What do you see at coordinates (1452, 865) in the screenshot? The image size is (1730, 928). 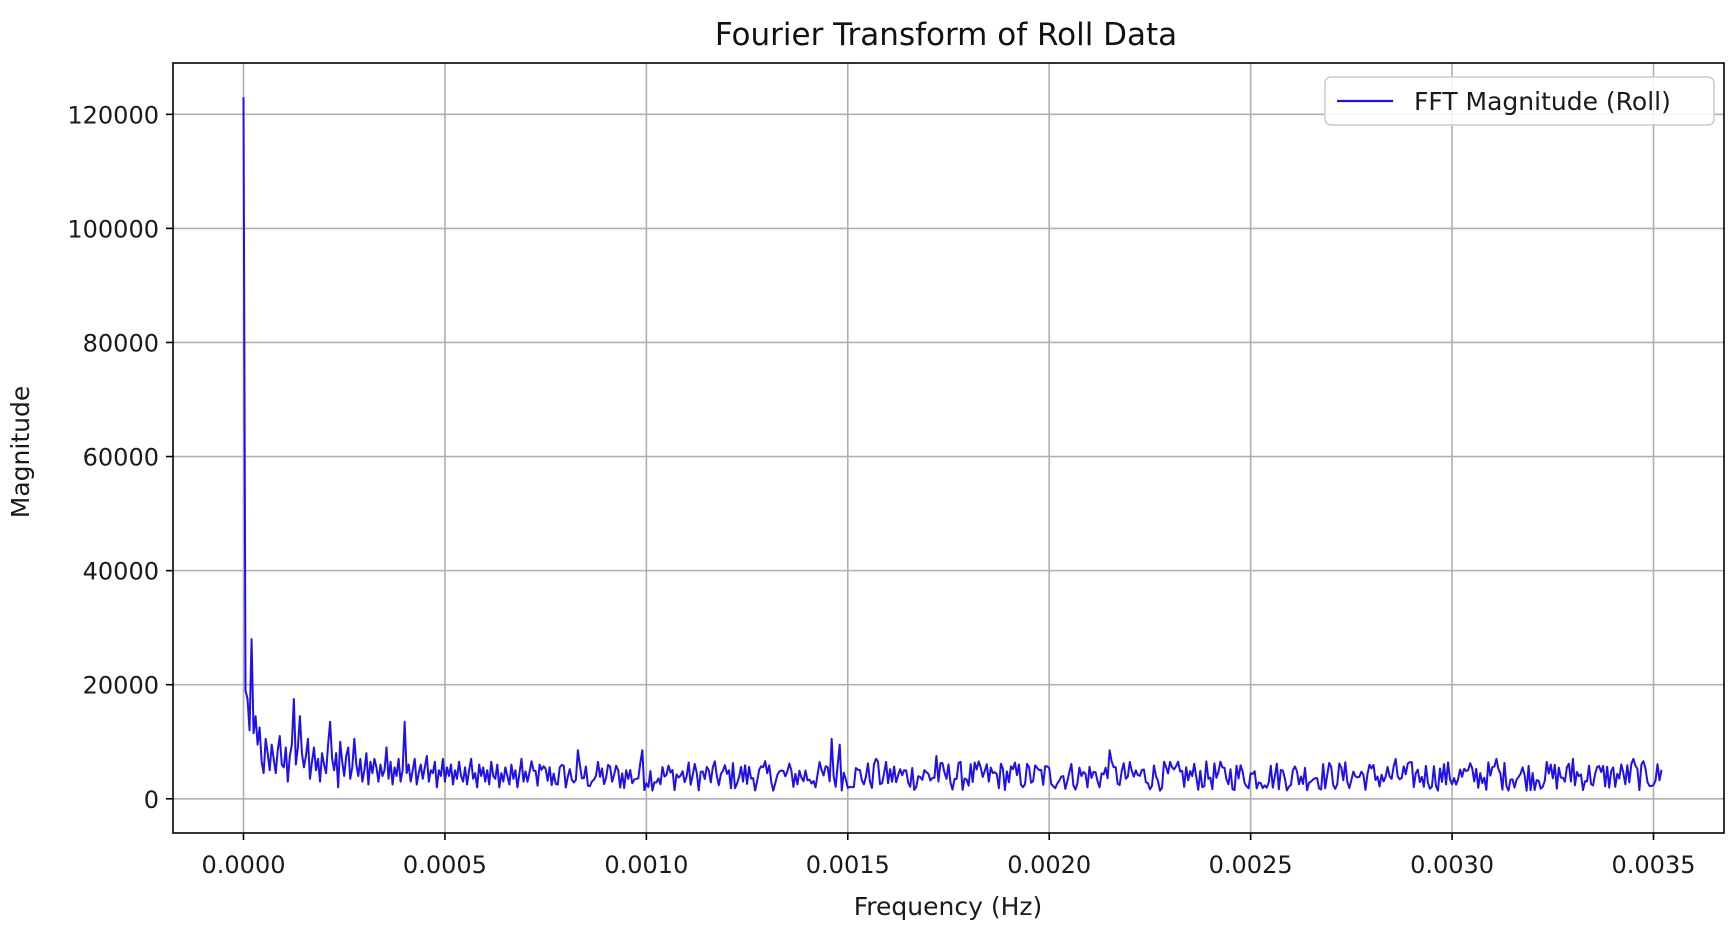 I see `x-tick-label: 0.0030` at bounding box center [1452, 865].